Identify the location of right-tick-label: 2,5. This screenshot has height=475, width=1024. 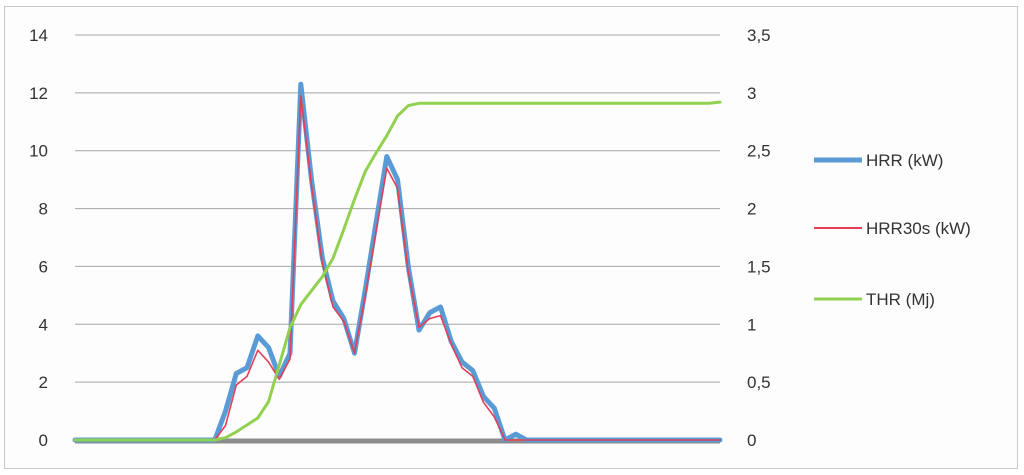
(759, 151).